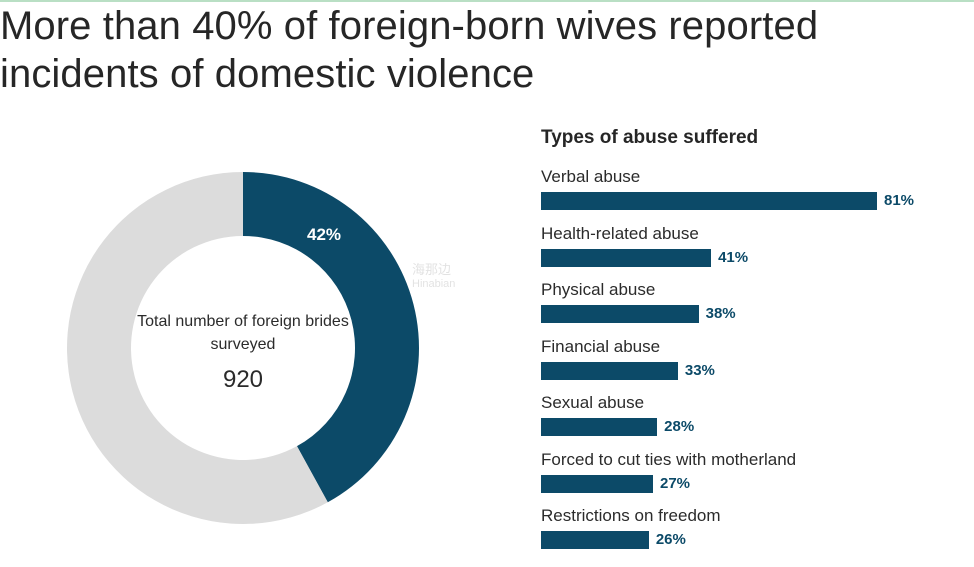 The image size is (974, 567). What do you see at coordinates (675, 483) in the screenshot?
I see `bar-value-label: 27%` at bounding box center [675, 483].